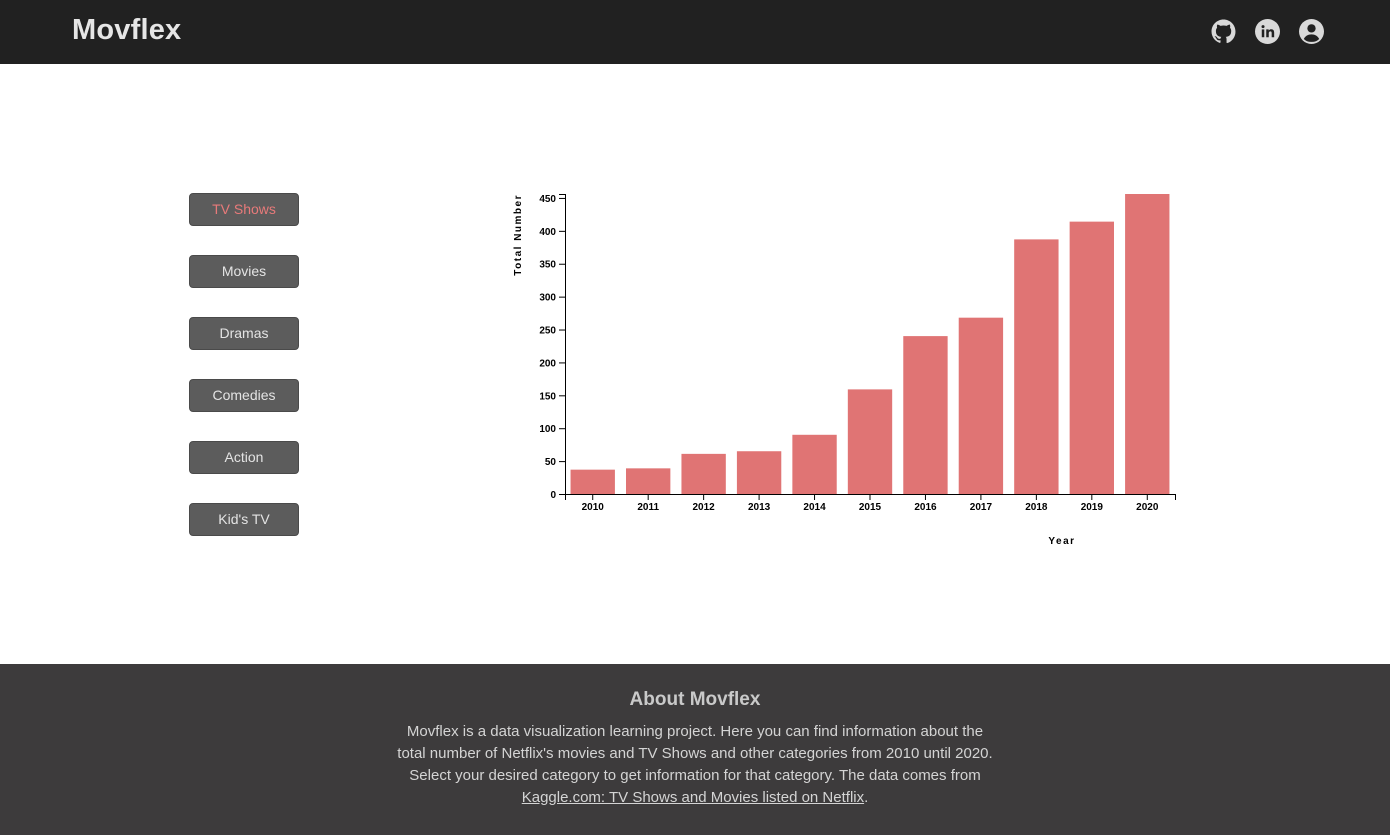 Image resolution: width=1390 pixels, height=835 pixels. What do you see at coordinates (562, 344) in the screenshot?
I see `y-axis-line` at bounding box center [562, 344].